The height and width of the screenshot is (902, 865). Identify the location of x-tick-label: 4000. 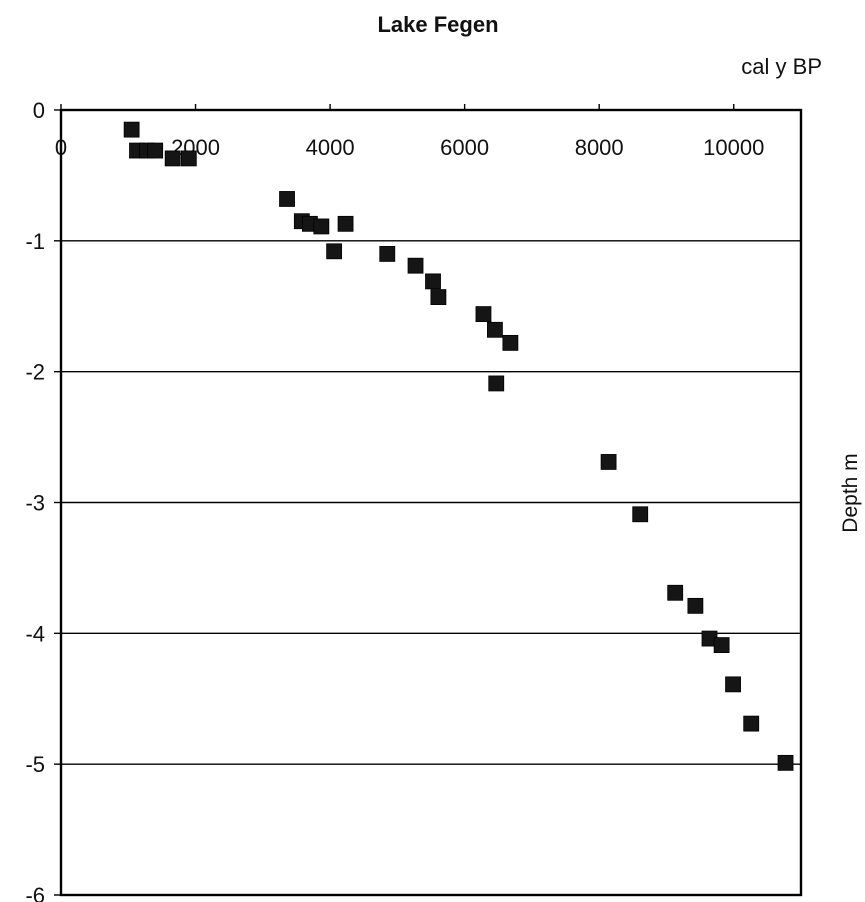
(330, 147).